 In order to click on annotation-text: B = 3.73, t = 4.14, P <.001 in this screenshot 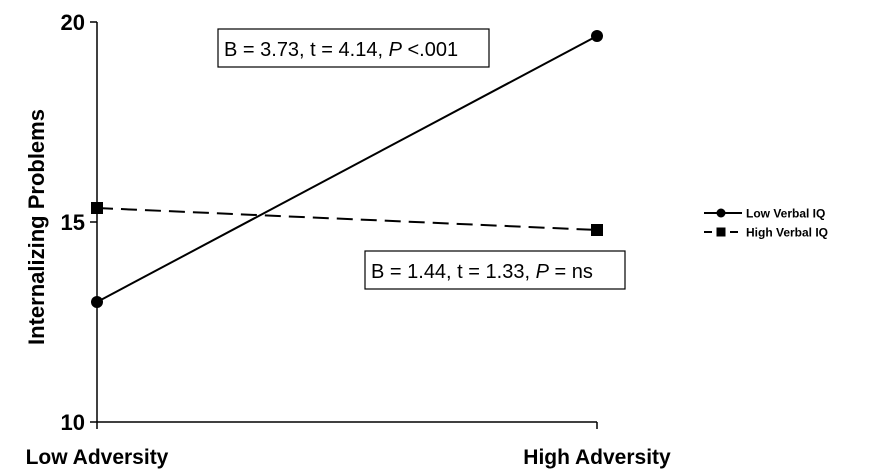, I will do `click(341, 50)`.